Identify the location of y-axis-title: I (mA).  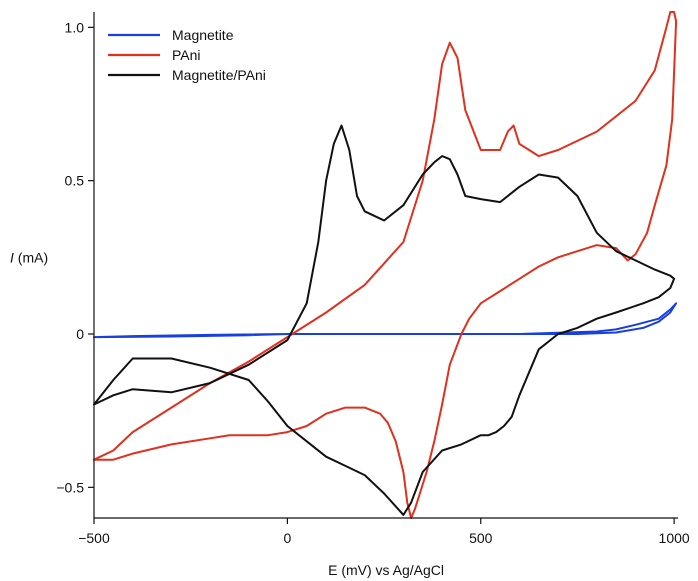
(29, 257).